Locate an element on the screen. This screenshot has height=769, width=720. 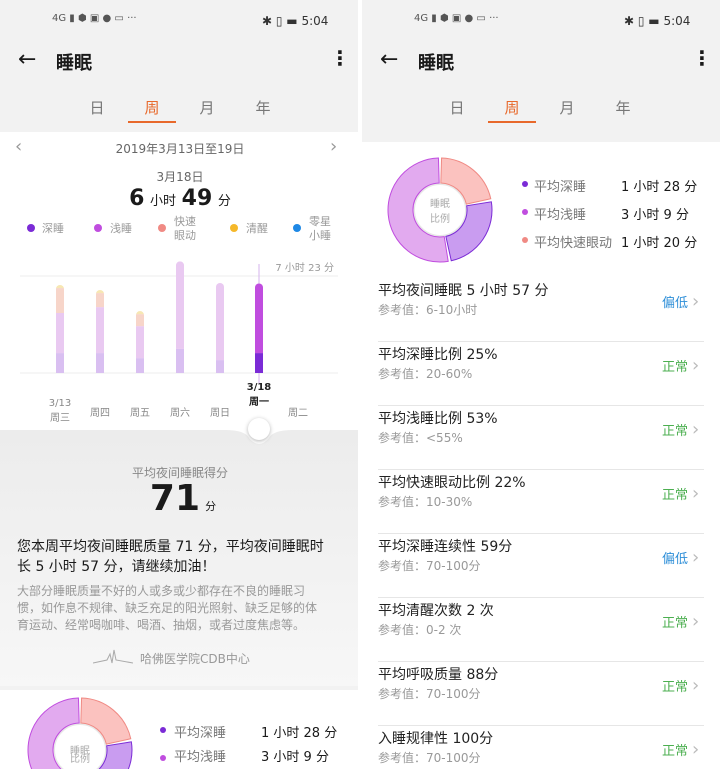
ratio-label: 平均深睡 is located at coordinates (560, 187).